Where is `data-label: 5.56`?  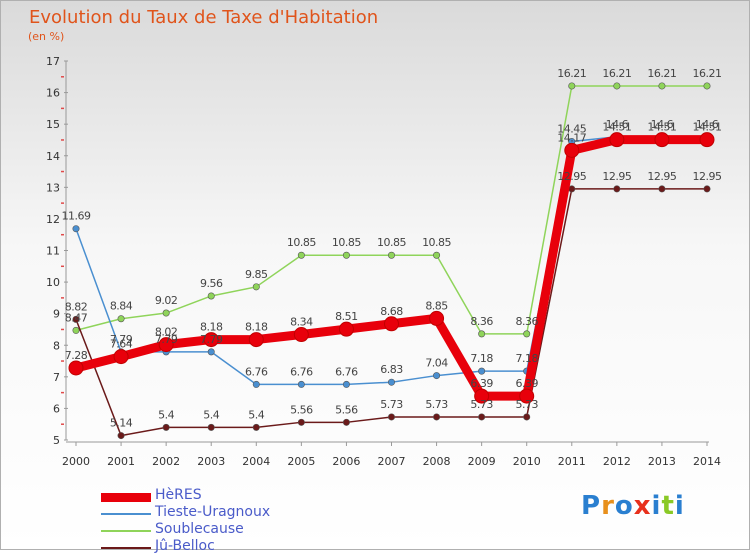
data-label: 5.56 is located at coordinates (301, 409).